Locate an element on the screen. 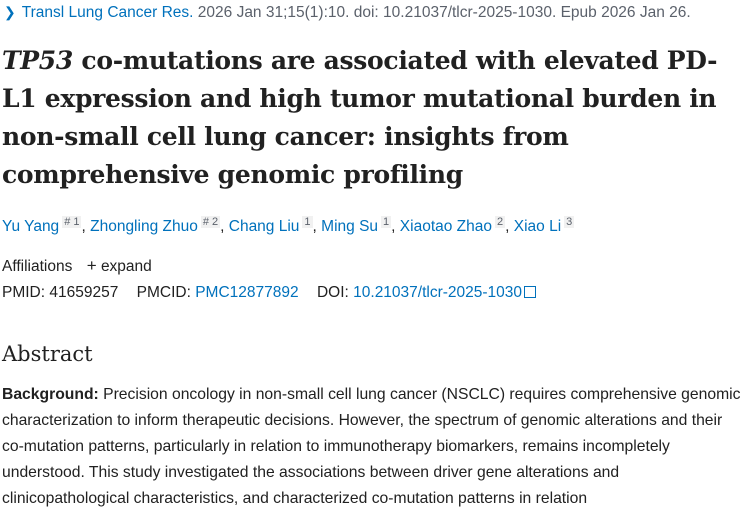  author-link: Zhongling Zhuo is located at coordinates (144, 226).